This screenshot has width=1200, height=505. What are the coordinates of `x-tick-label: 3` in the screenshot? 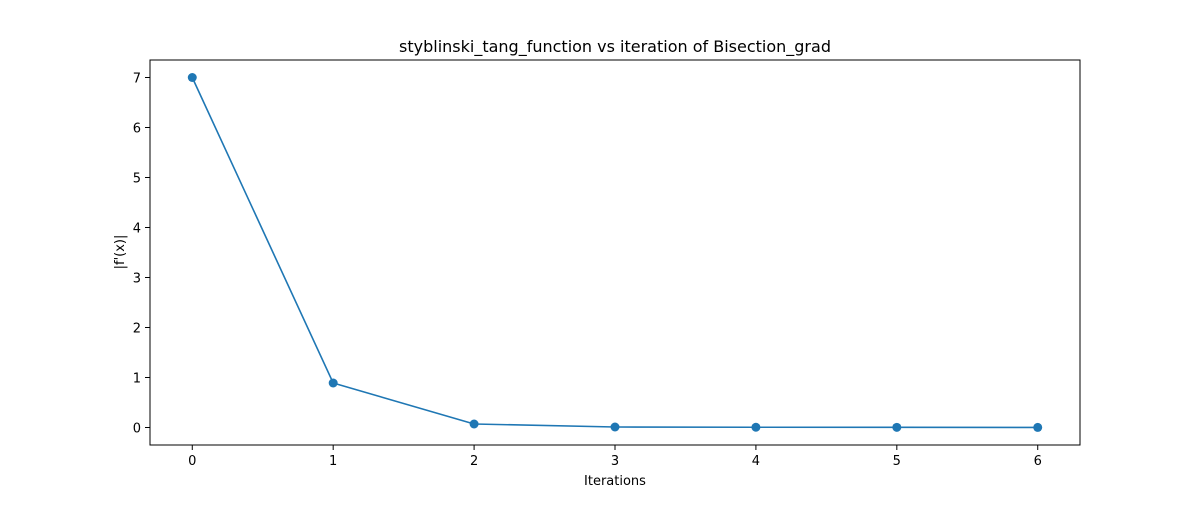 It's located at (615, 461).